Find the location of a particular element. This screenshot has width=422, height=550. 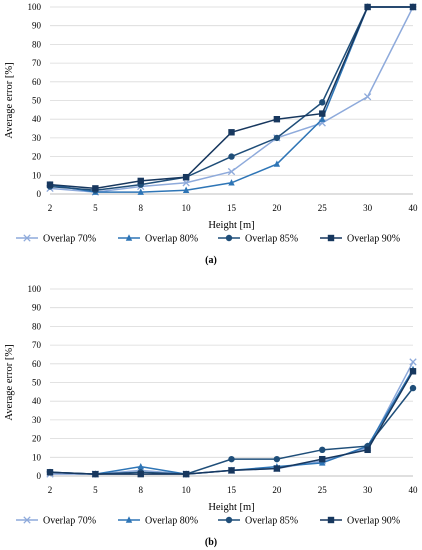

legend-item: Overlap 90% is located at coordinates (360, 521).